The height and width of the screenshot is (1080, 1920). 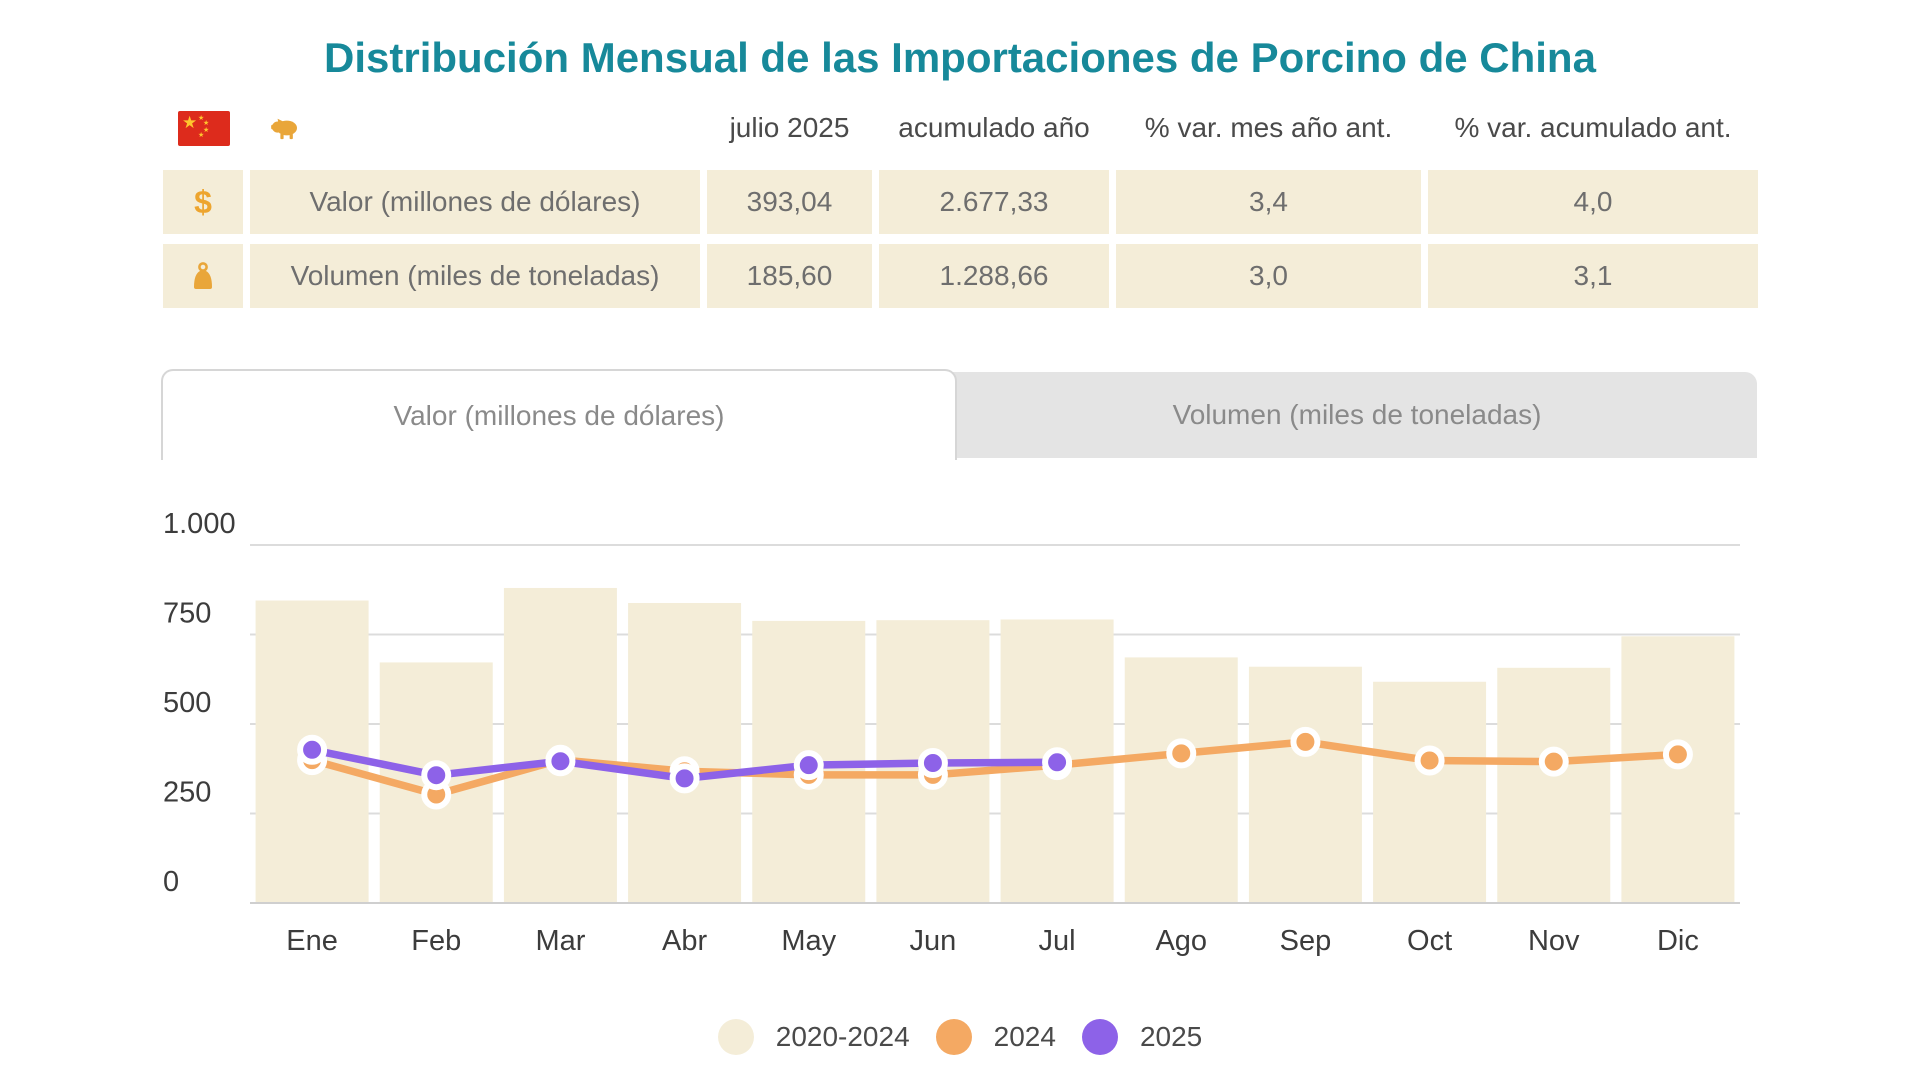 I want to click on chart-legend: 2020-2024 2024 2025, so click(x=960, y=1037).